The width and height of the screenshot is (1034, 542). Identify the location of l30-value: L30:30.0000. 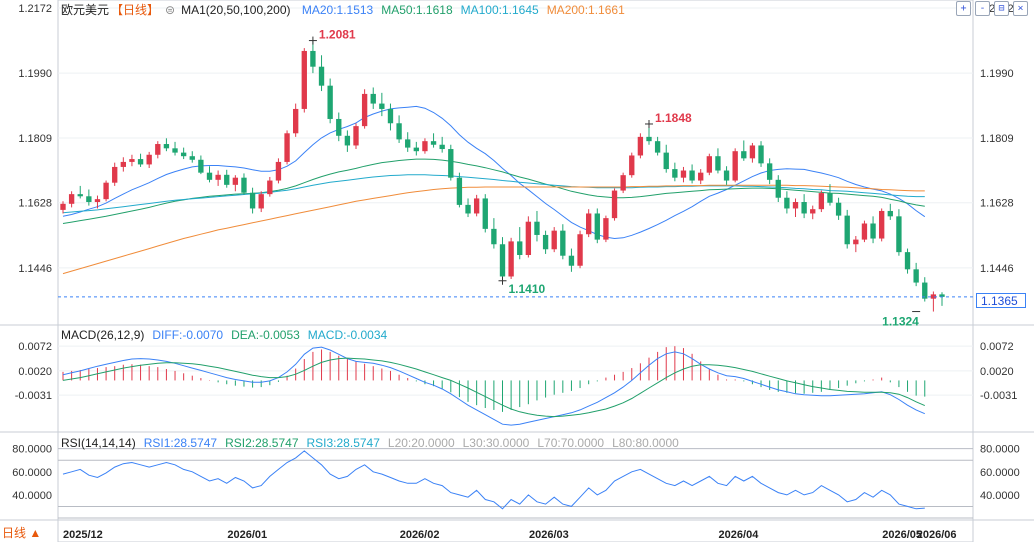
(496, 443).